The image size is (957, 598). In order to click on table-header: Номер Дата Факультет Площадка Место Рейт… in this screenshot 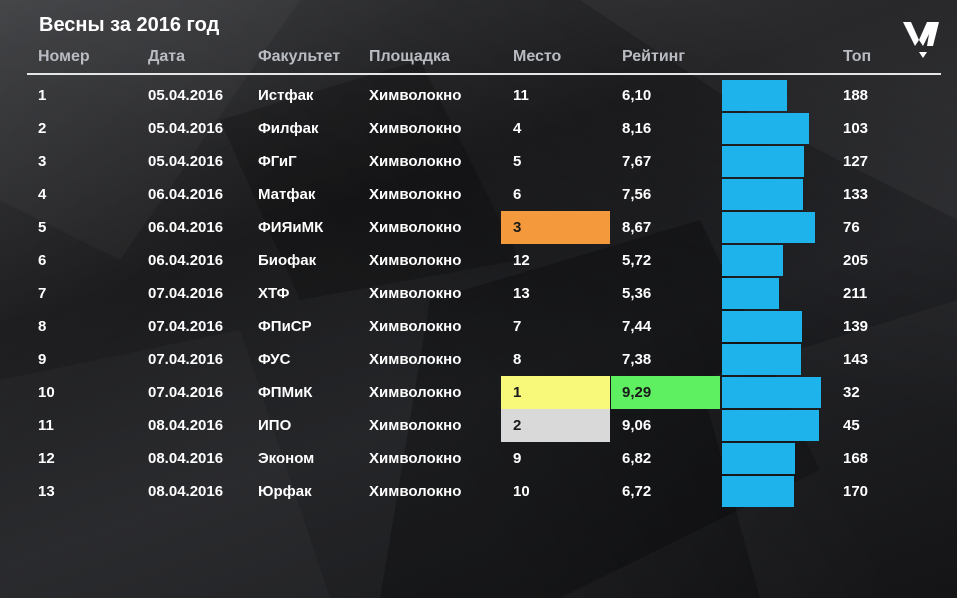, I will do `click(478, 60)`.